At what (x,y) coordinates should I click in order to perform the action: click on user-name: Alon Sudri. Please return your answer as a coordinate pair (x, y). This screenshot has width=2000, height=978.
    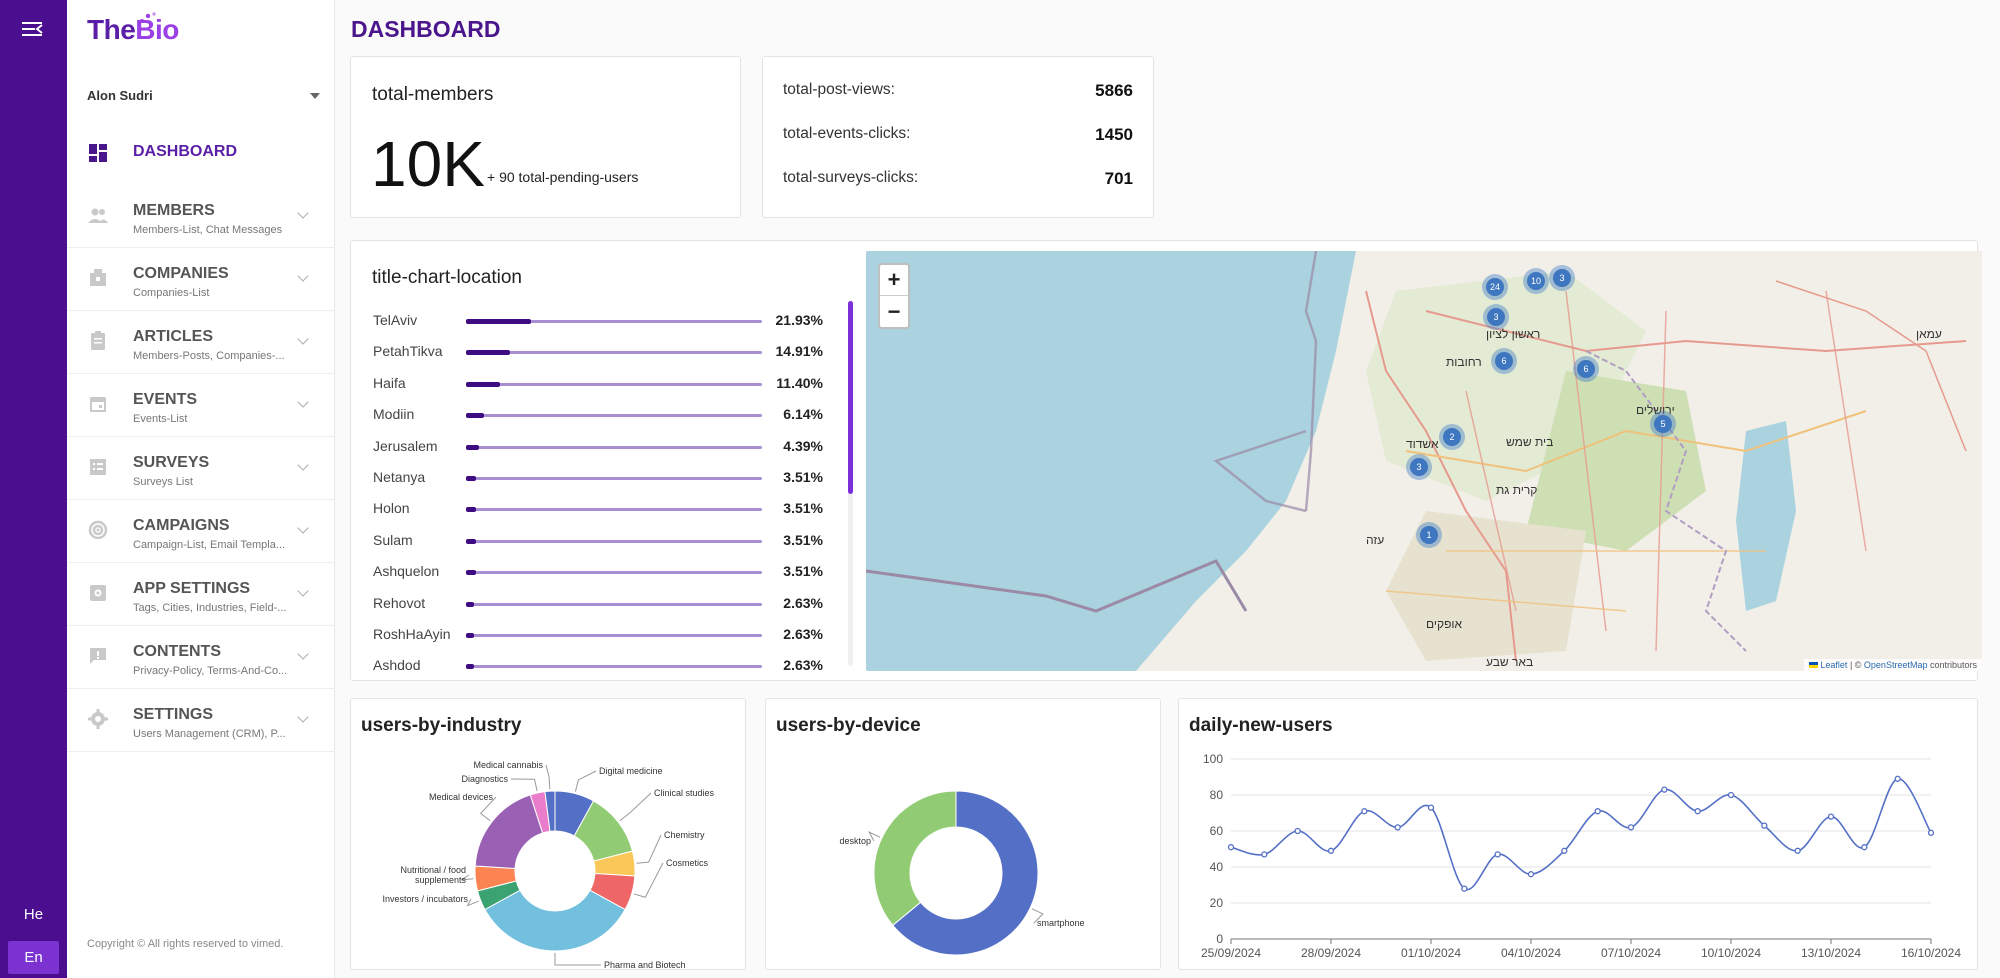
    Looking at the image, I should click on (120, 95).